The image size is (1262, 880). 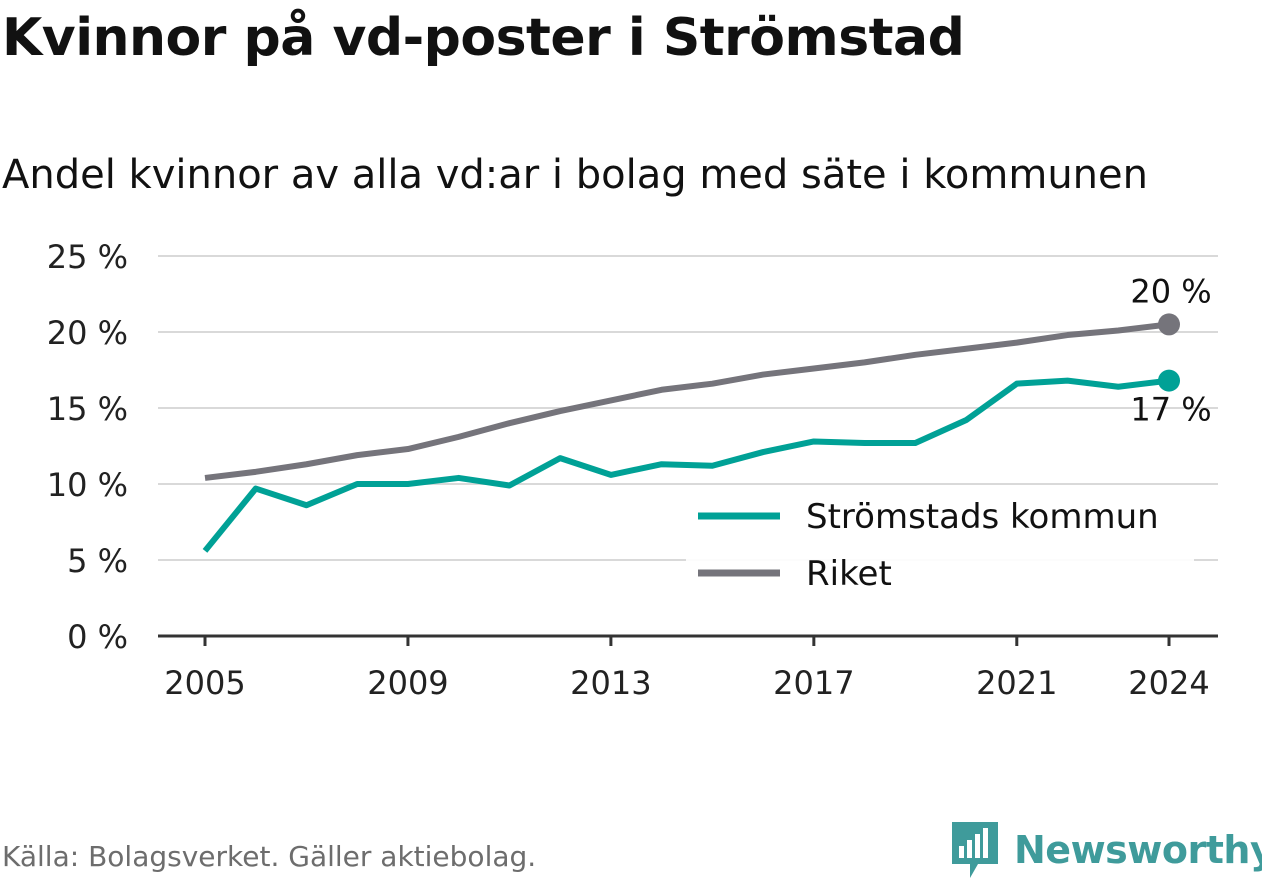 What do you see at coordinates (269, 856) in the screenshot?
I see `source-note: Källa: Bolagsverket. Gäller aktiebolag.` at bounding box center [269, 856].